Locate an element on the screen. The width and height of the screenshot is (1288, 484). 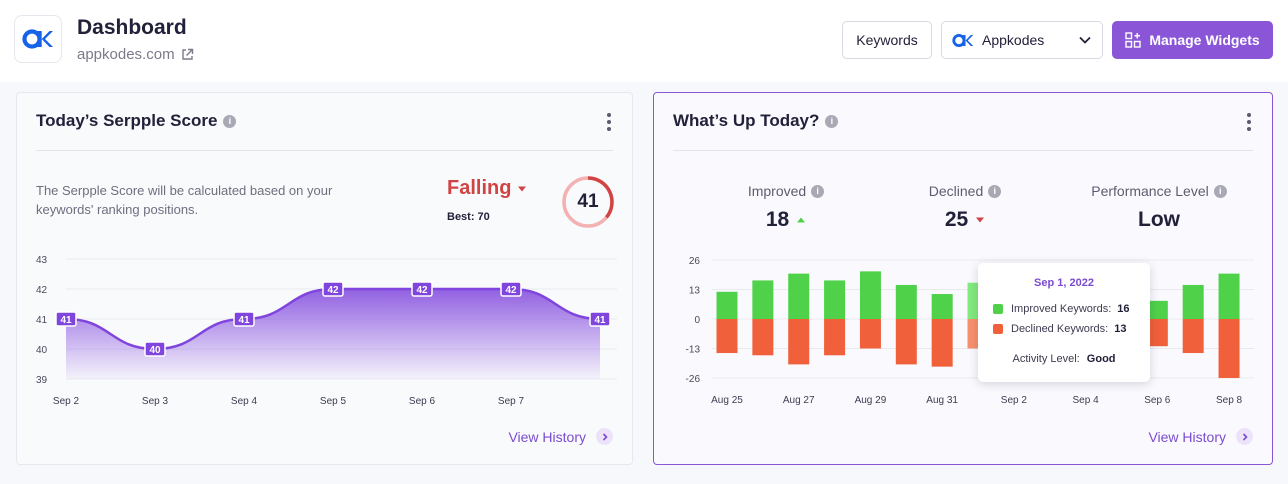
improved-metric: Improved i 18 is located at coordinates (786, 207).